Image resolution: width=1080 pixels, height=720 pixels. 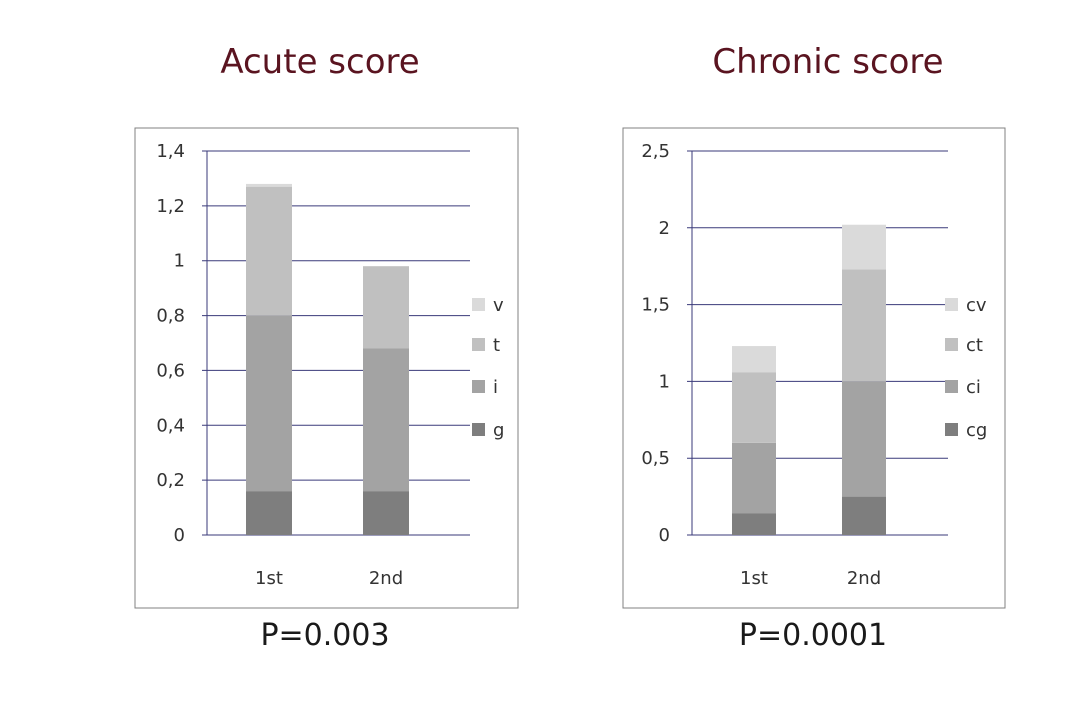 I want to click on chronic-legend-swatch-ci, so click(x=951, y=386).